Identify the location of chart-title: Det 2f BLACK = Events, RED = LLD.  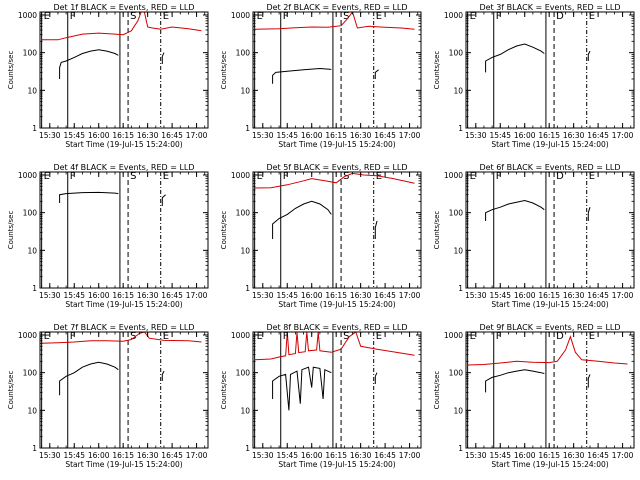
(336, 7).